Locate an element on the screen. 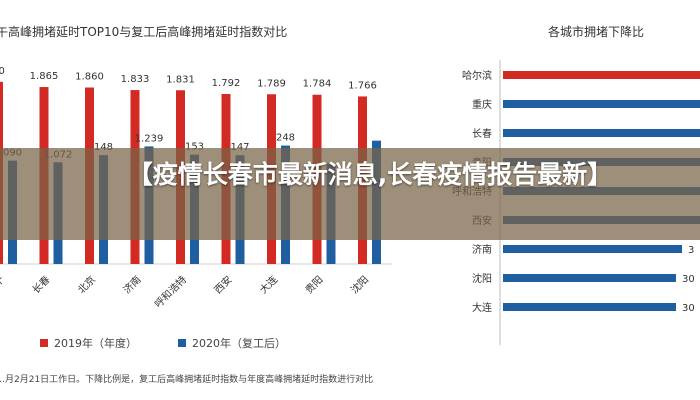 Image resolution: width=700 pixels, height=400 pixels. value-label-2020: 153 is located at coordinates (194, 147).